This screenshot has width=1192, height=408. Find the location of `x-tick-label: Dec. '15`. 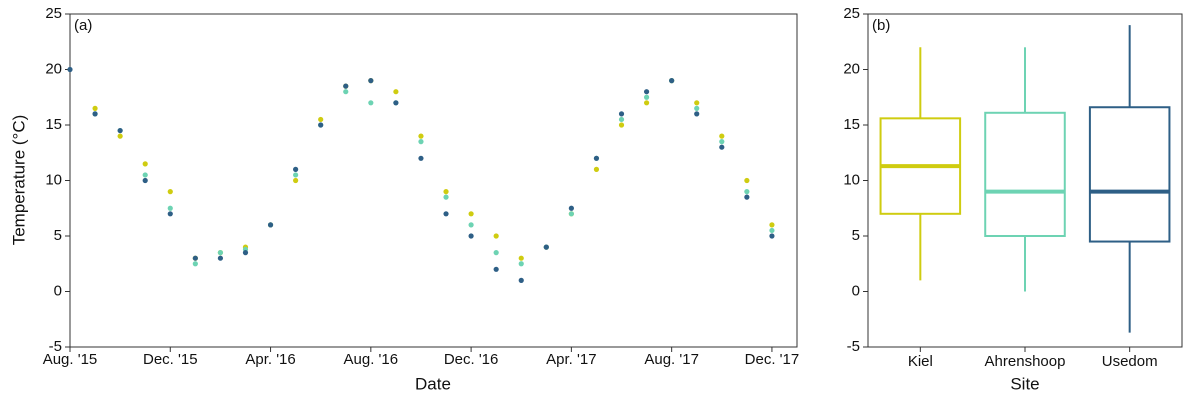

x-tick-label: Dec. '15 is located at coordinates (170, 359).